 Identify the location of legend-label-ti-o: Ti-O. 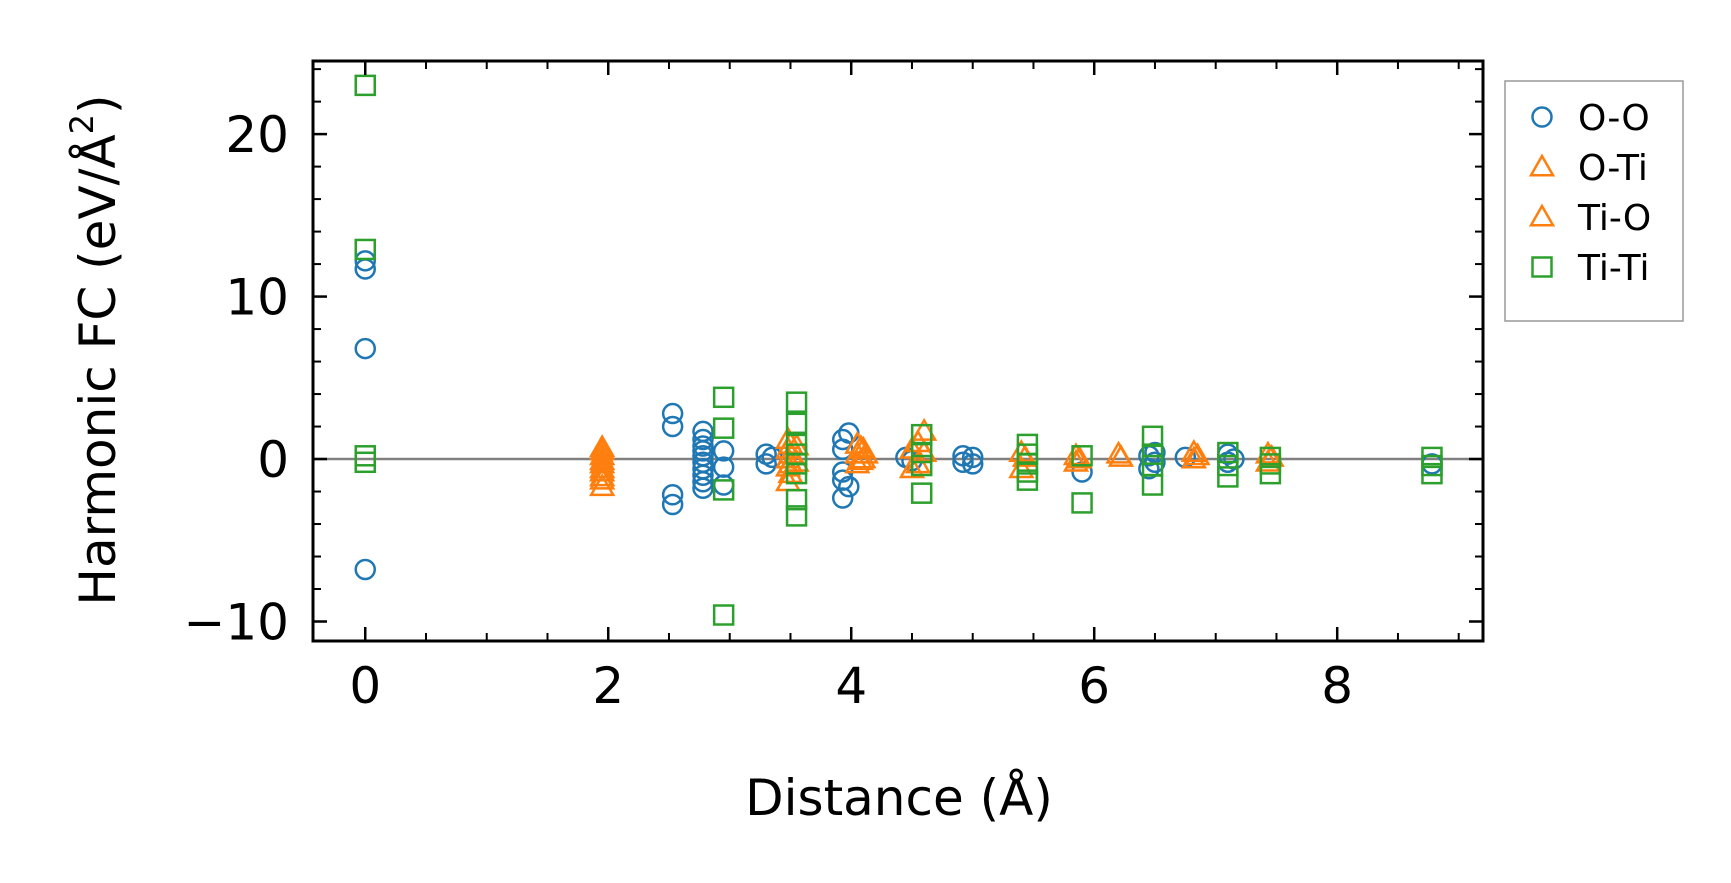
(1614, 218).